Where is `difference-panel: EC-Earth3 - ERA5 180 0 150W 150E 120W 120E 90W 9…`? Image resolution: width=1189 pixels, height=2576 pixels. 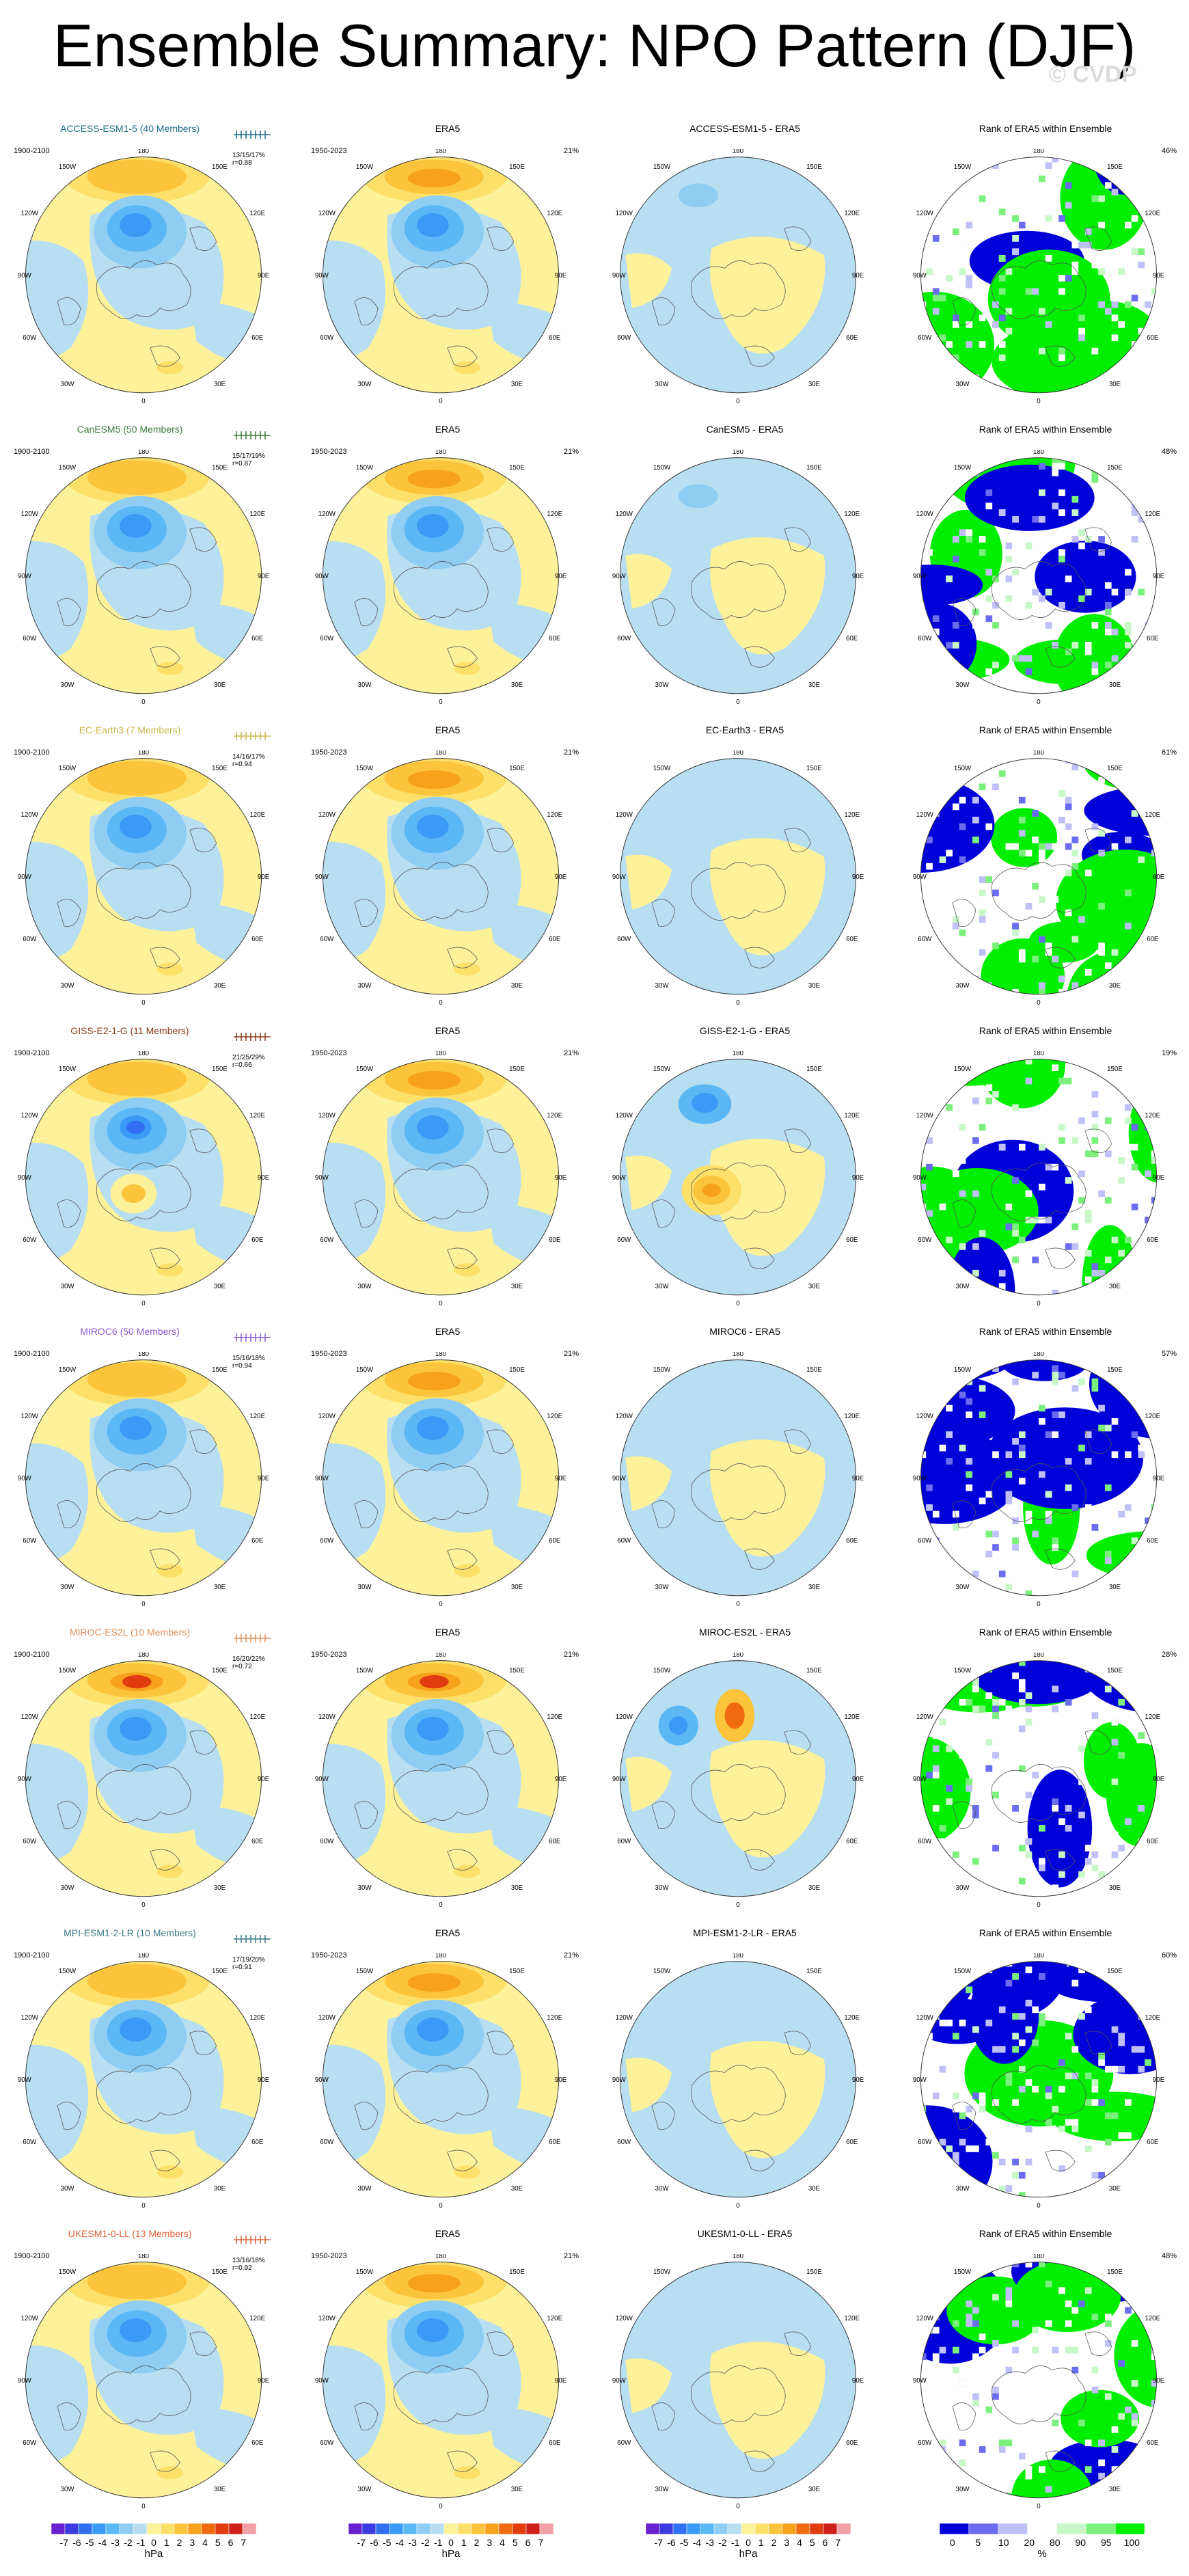
difference-panel: EC-Earth3 - ERA5 180 0 150W 150E 120W 120E 90W 9… is located at coordinates (744, 871).